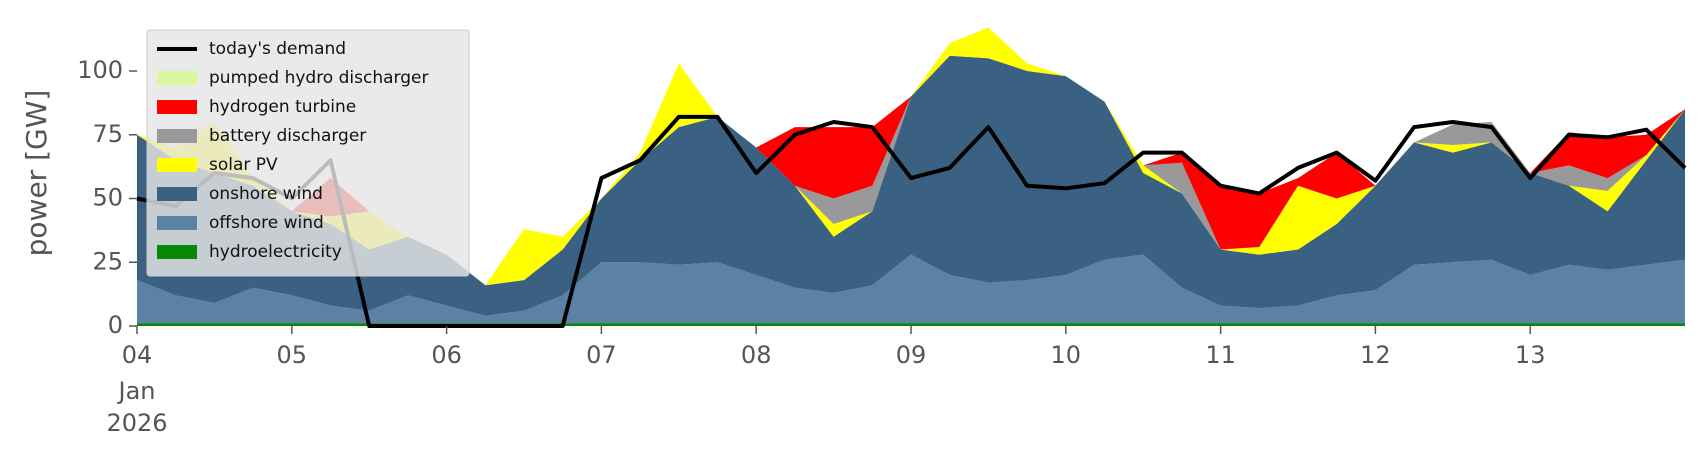 This screenshot has width=1706, height=460. Describe the element at coordinates (308, 153) in the screenshot. I see `legend-box` at that location.